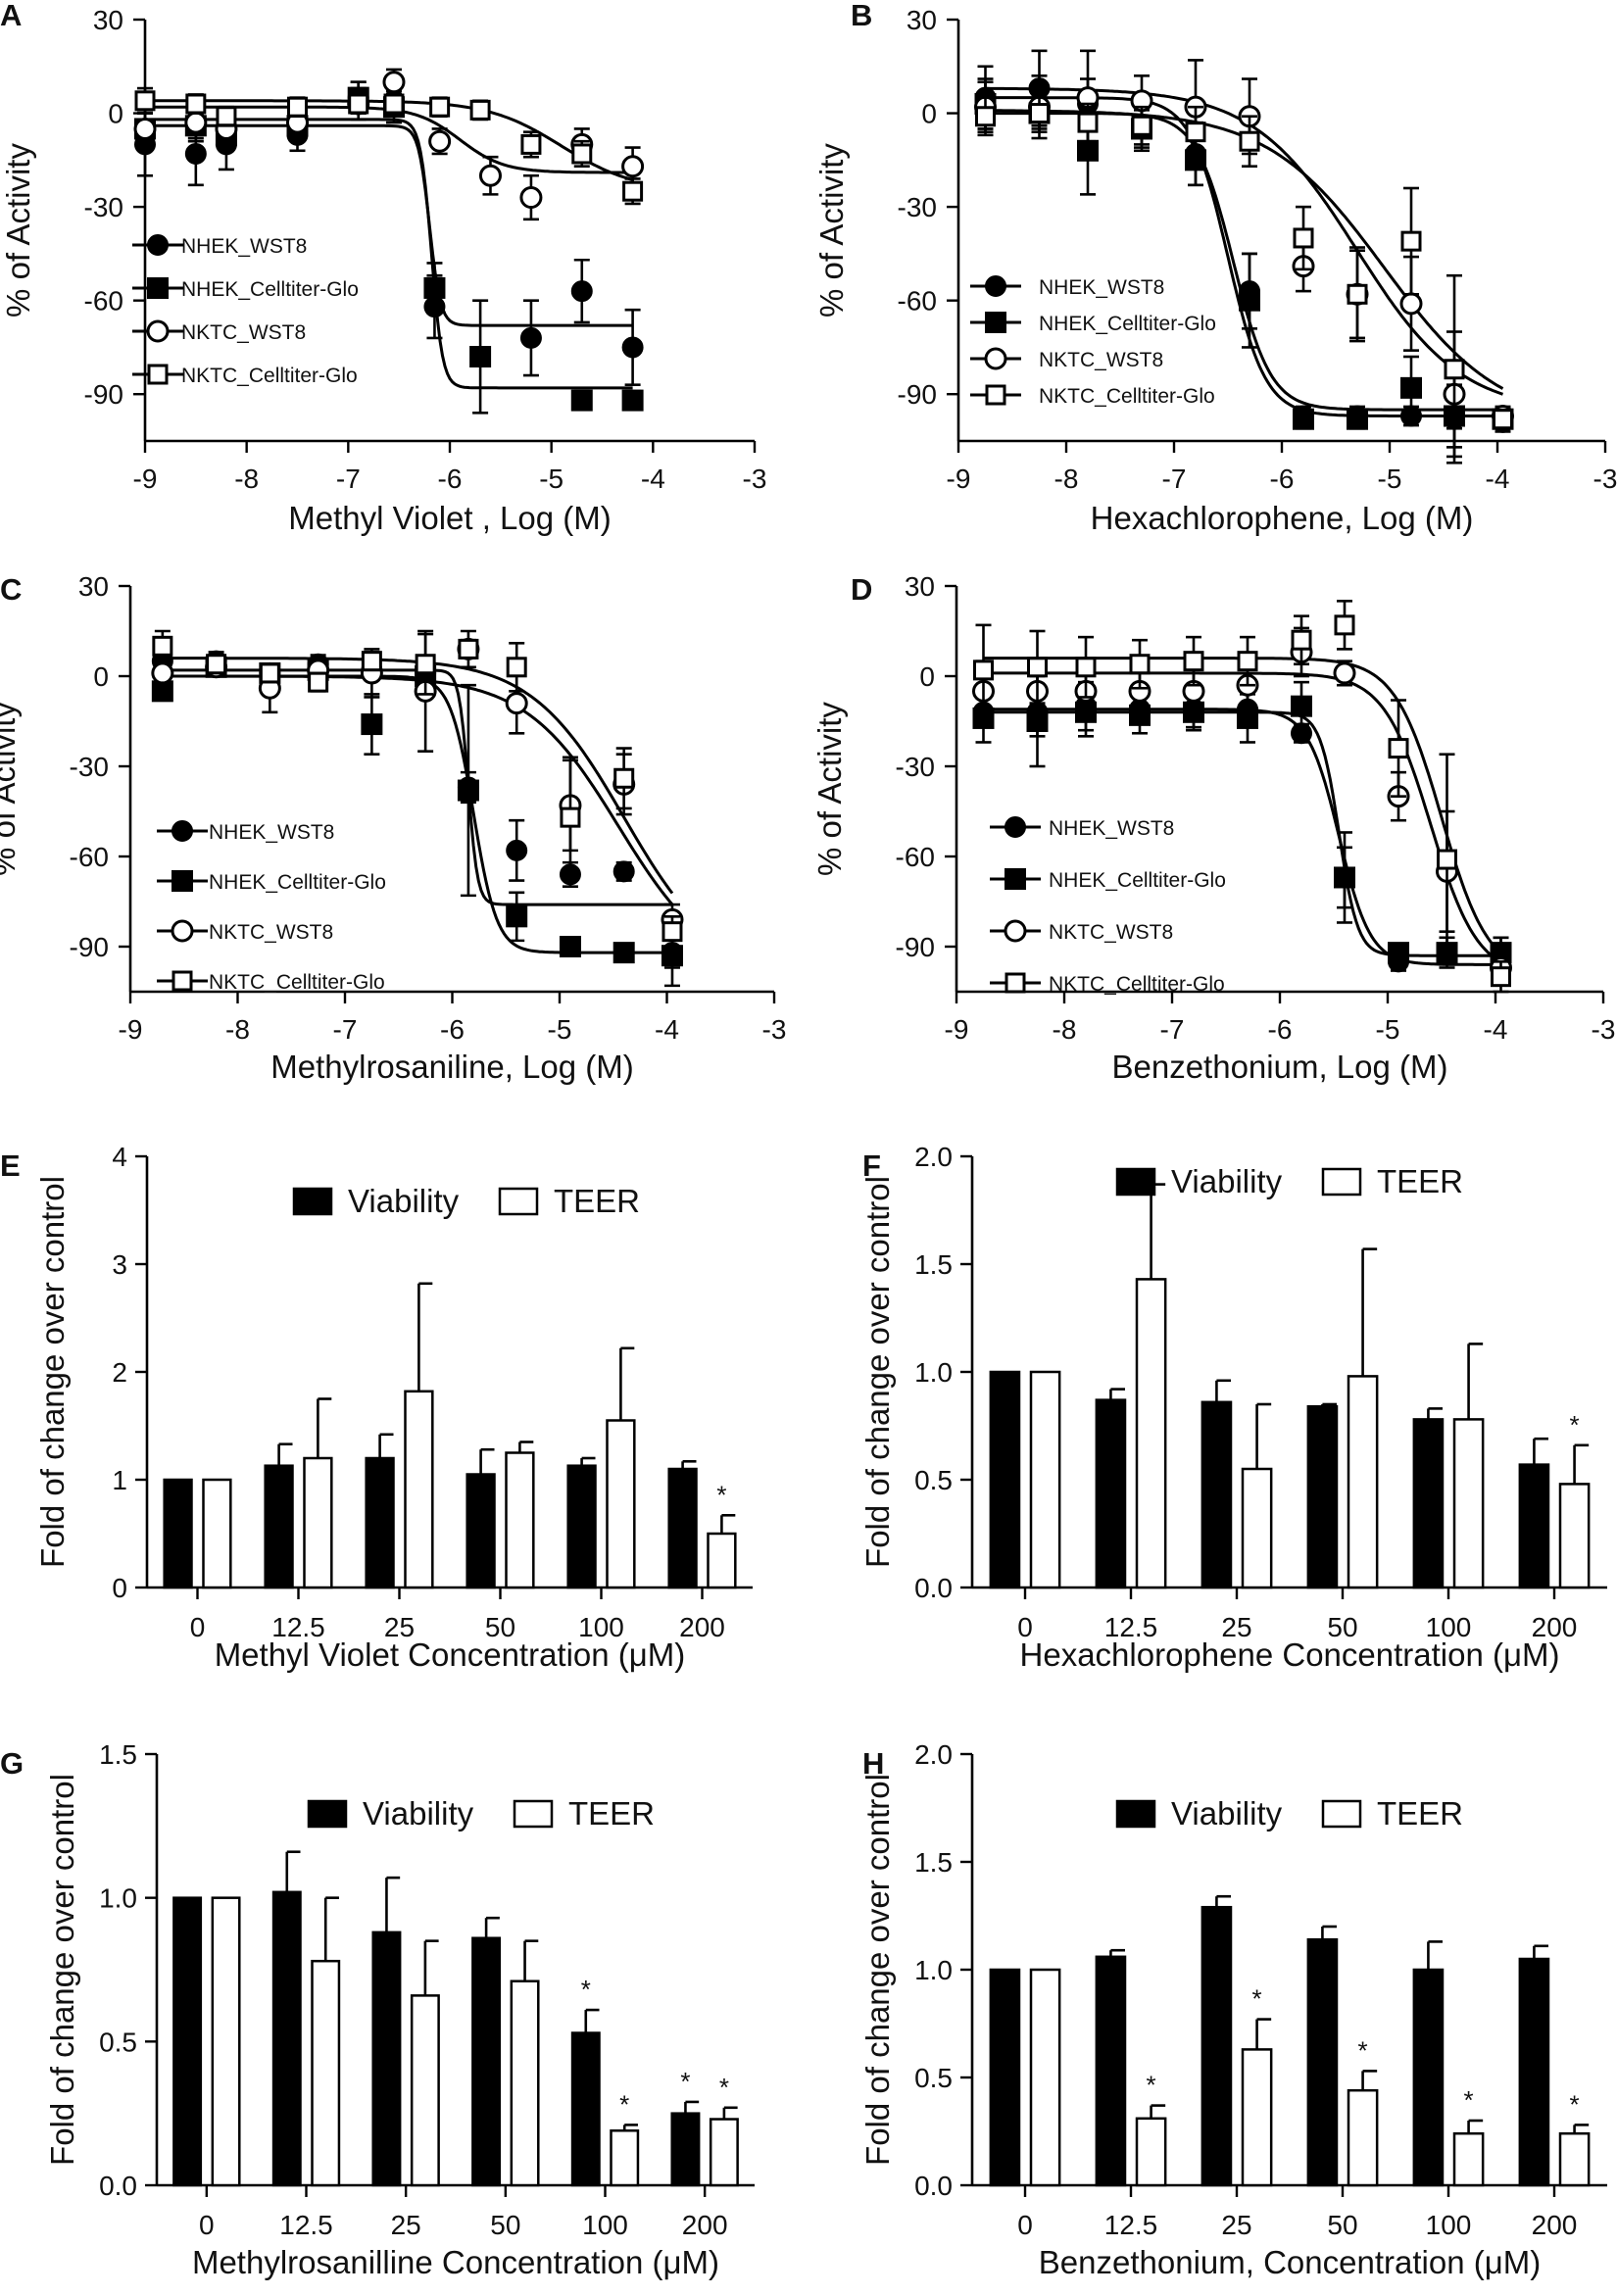  What do you see at coordinates (611, 1813) in the screenshot?
I see `legend-label: TEER` at bounding box center [611, 1813].